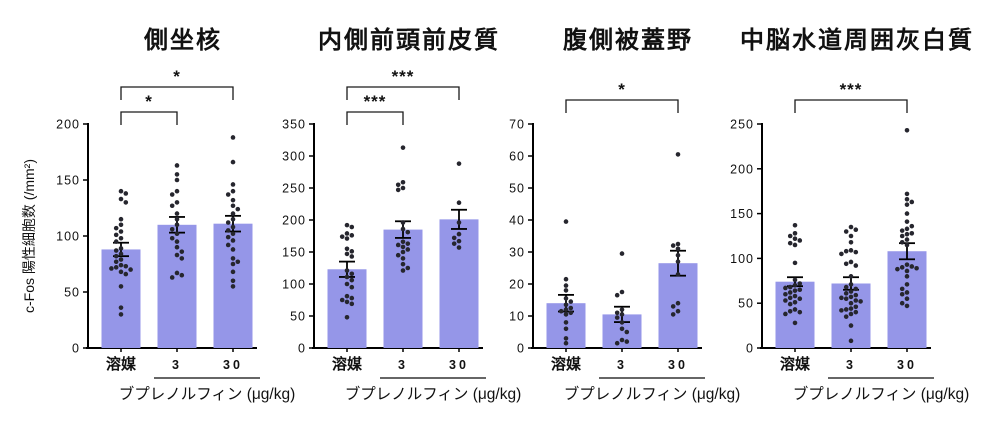 Image resolution: width=1008 pixels, height=431 pixels. What do you see at coordinates (375, 118) in the screenshot?
I see `significance-bracket` at bounding box center [375, 118].